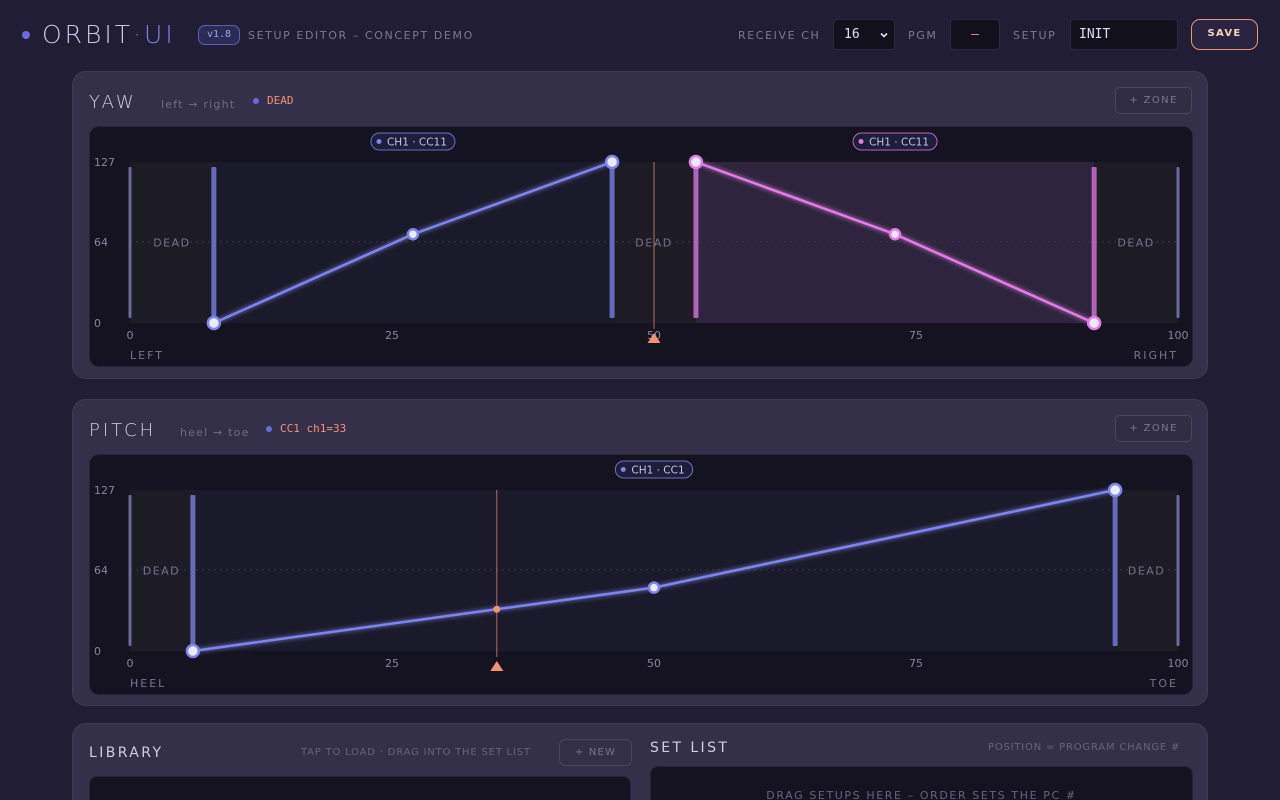 This screenshot has width=1280, height=800. I want to click on pitch-title: PITCH, so click(123, 430).